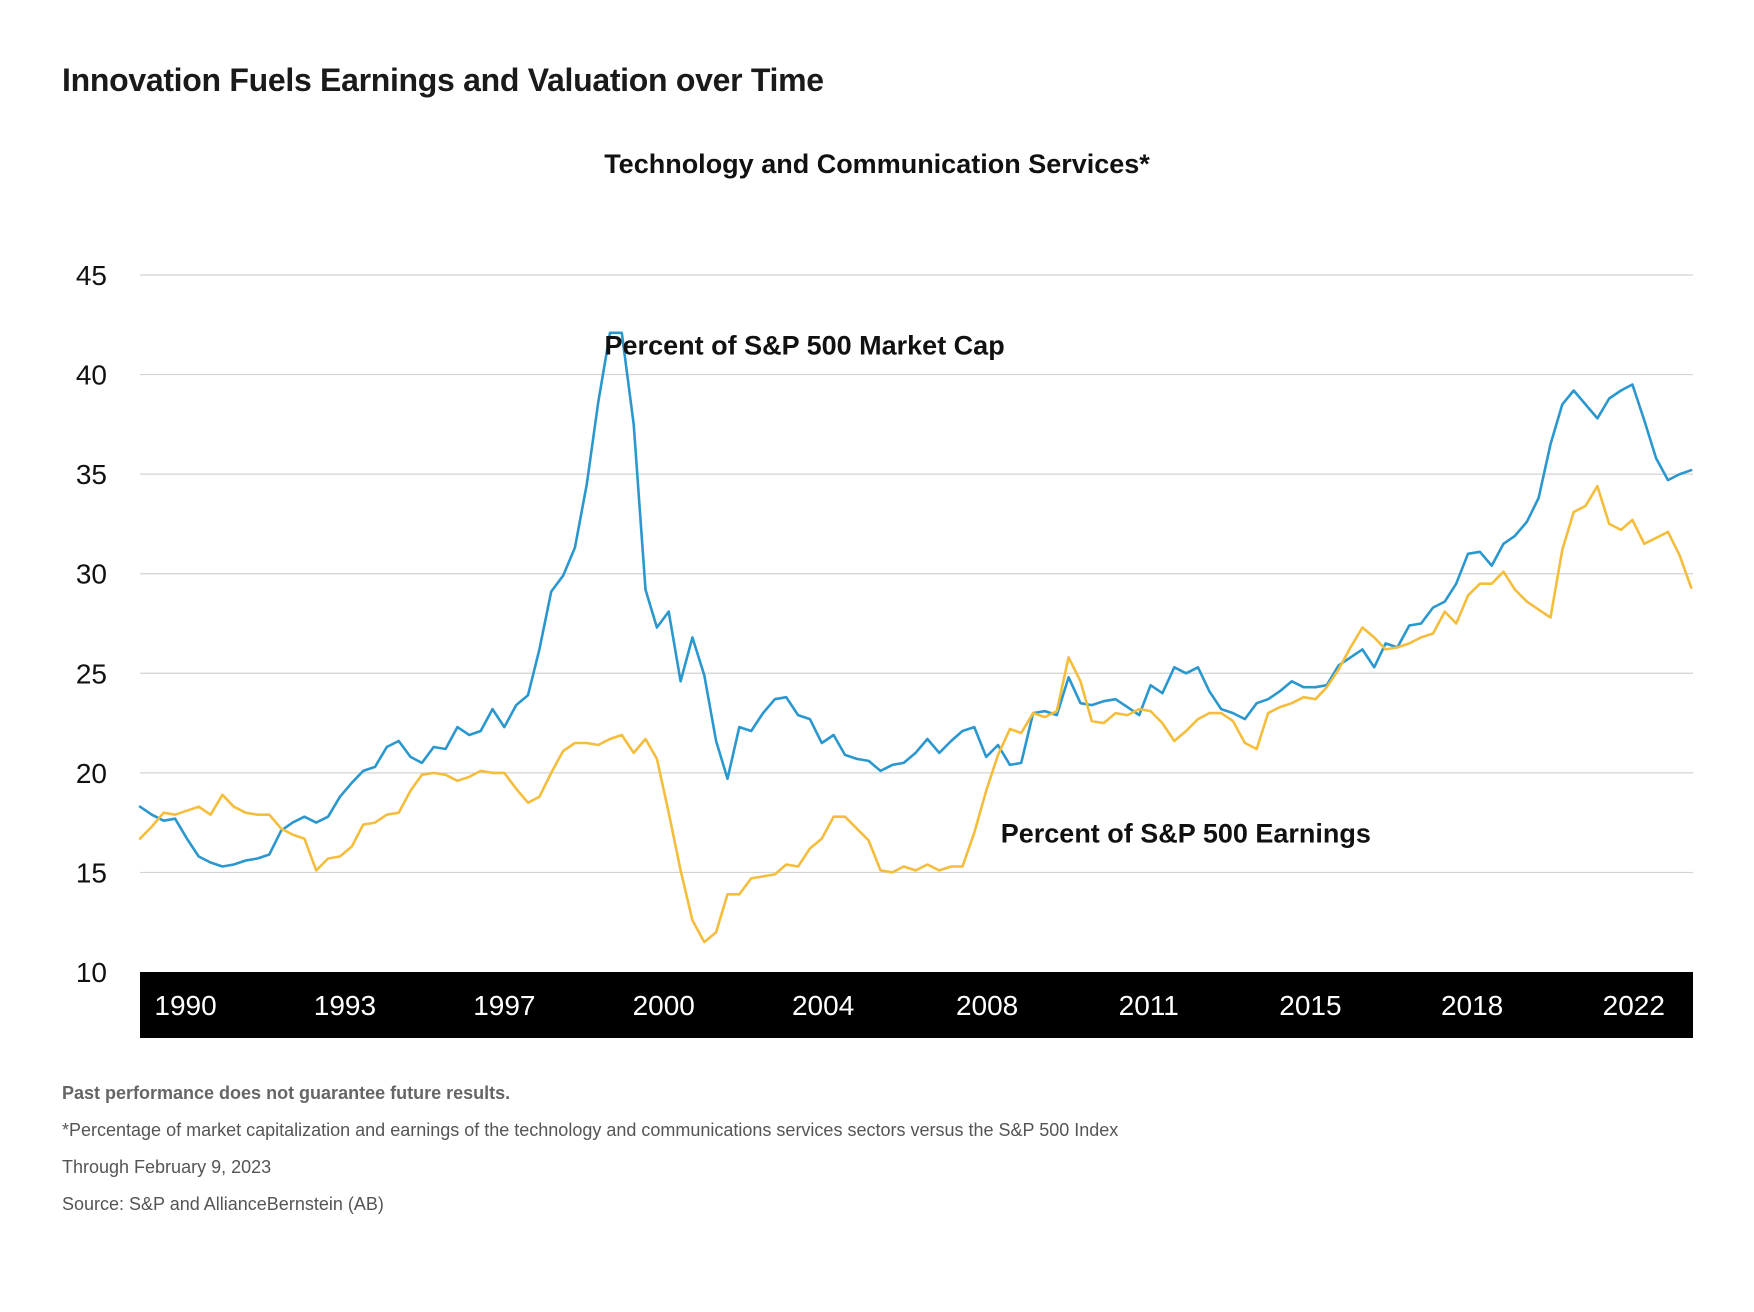 The height and width of the screenshot is (1312, 1754). I want to click on x-axis-band, so click(916, 1005).